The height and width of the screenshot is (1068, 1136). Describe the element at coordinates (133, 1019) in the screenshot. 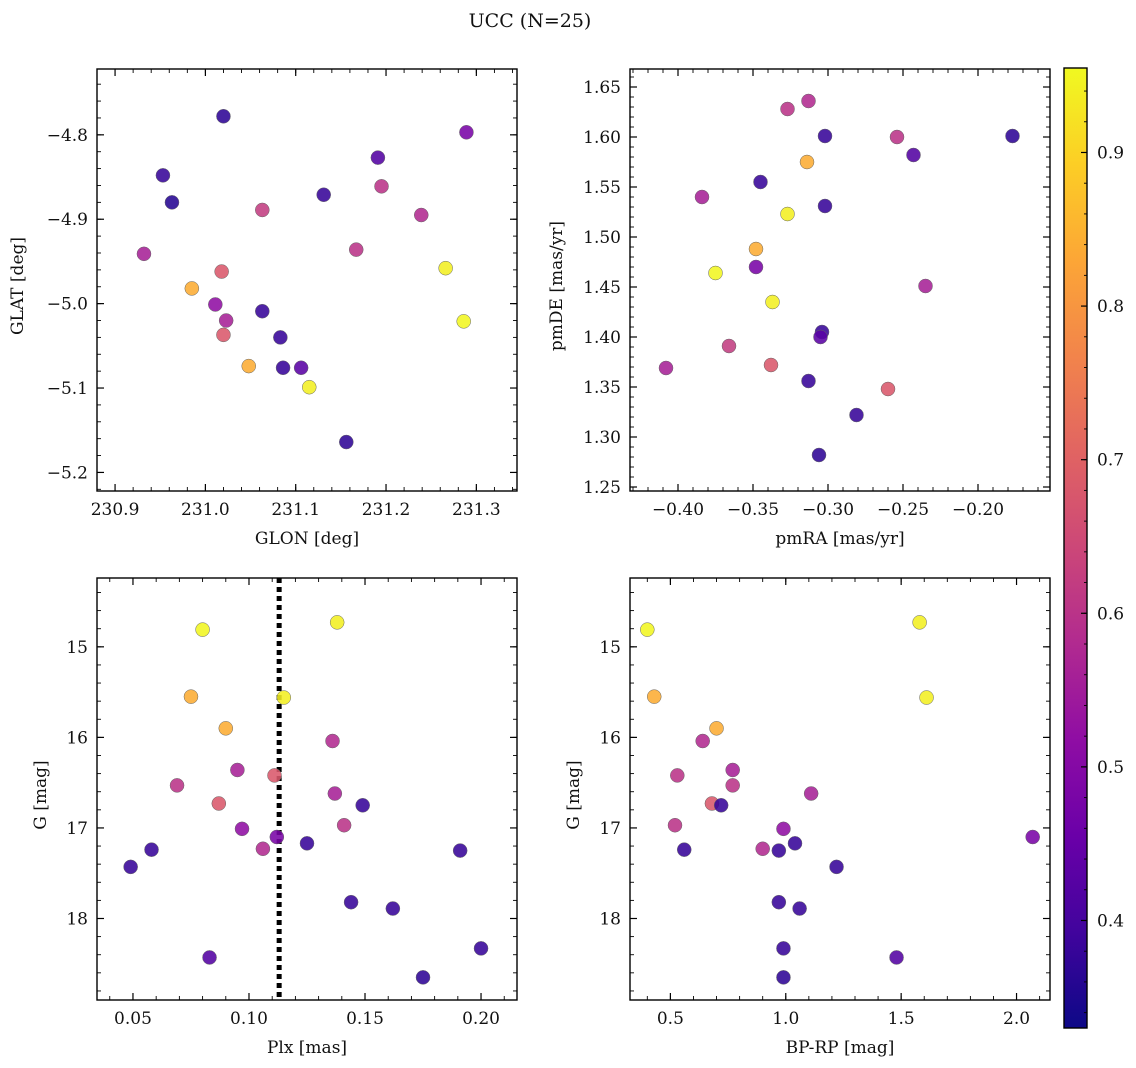

I see `x-tick-label: 0.05` at that location.